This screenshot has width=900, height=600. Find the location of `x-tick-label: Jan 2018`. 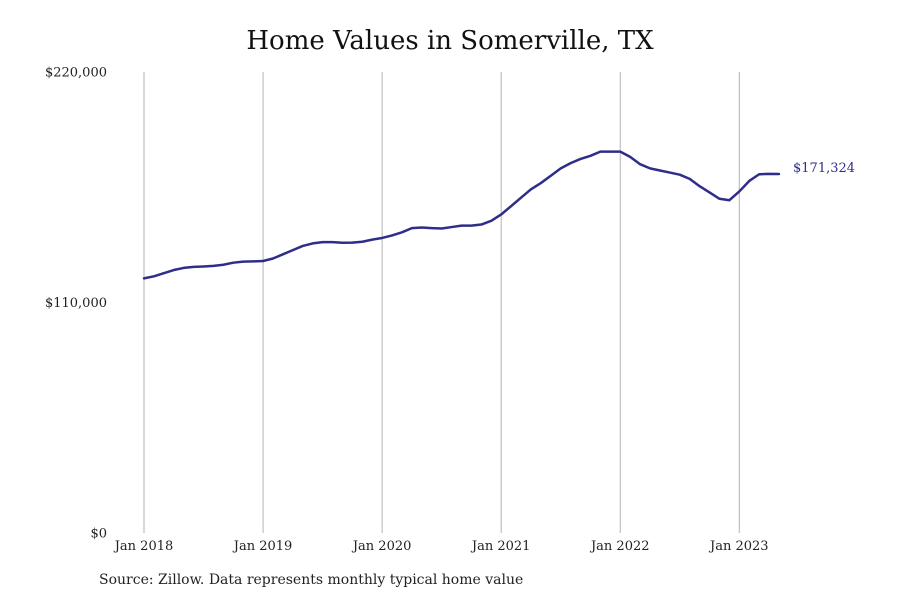

x-tick-label: Jan 2018 is located at coordinates (143, 546).